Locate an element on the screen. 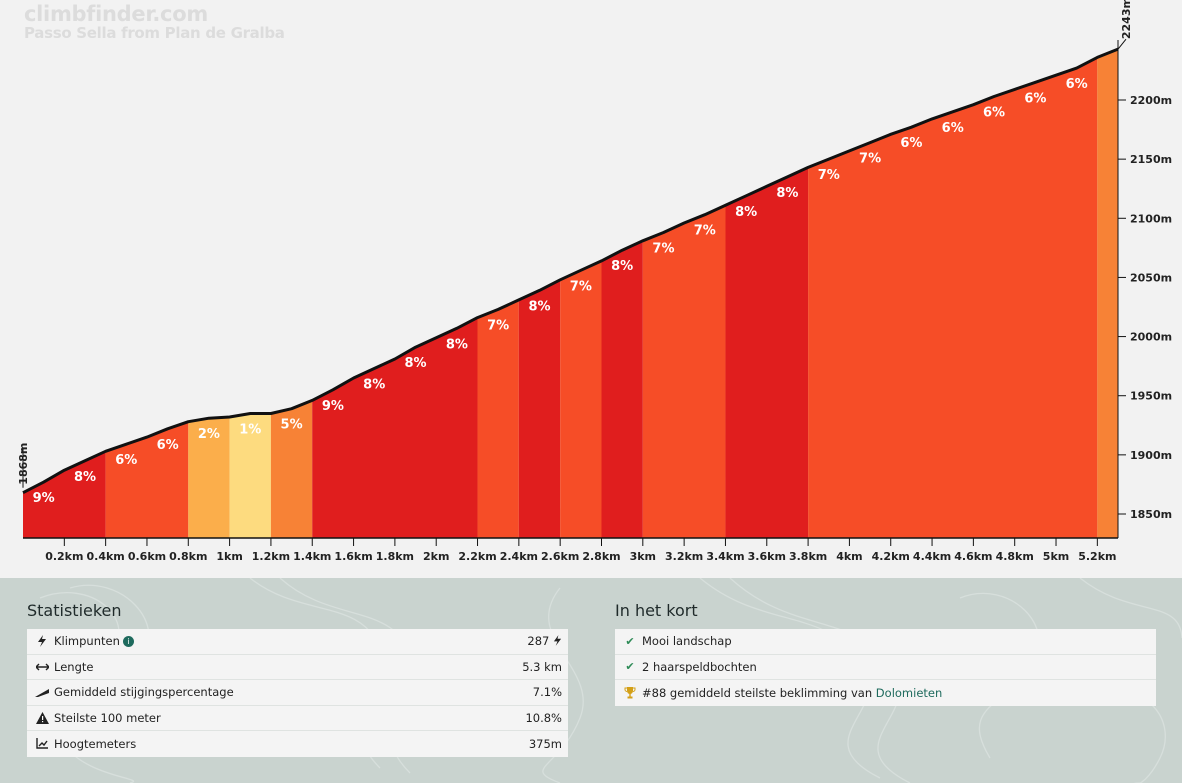  x-tick-label: 5.2km is located at coordinates (1097, 556).